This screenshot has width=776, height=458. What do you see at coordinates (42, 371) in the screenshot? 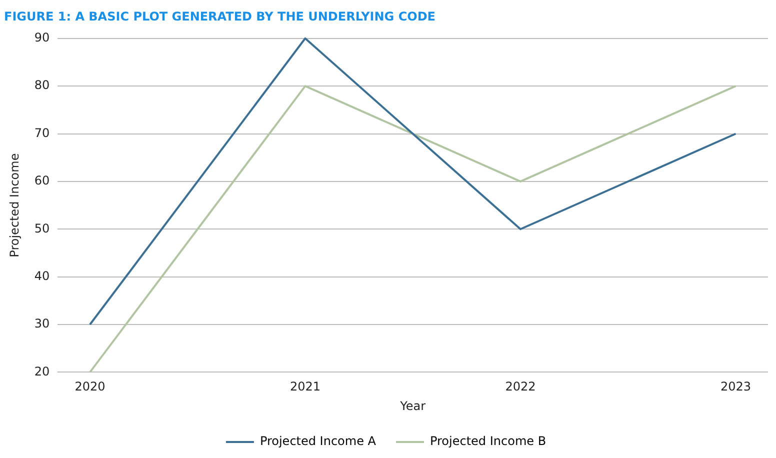
I see `y-tick-label: 20` at bounding box center [42, 371].